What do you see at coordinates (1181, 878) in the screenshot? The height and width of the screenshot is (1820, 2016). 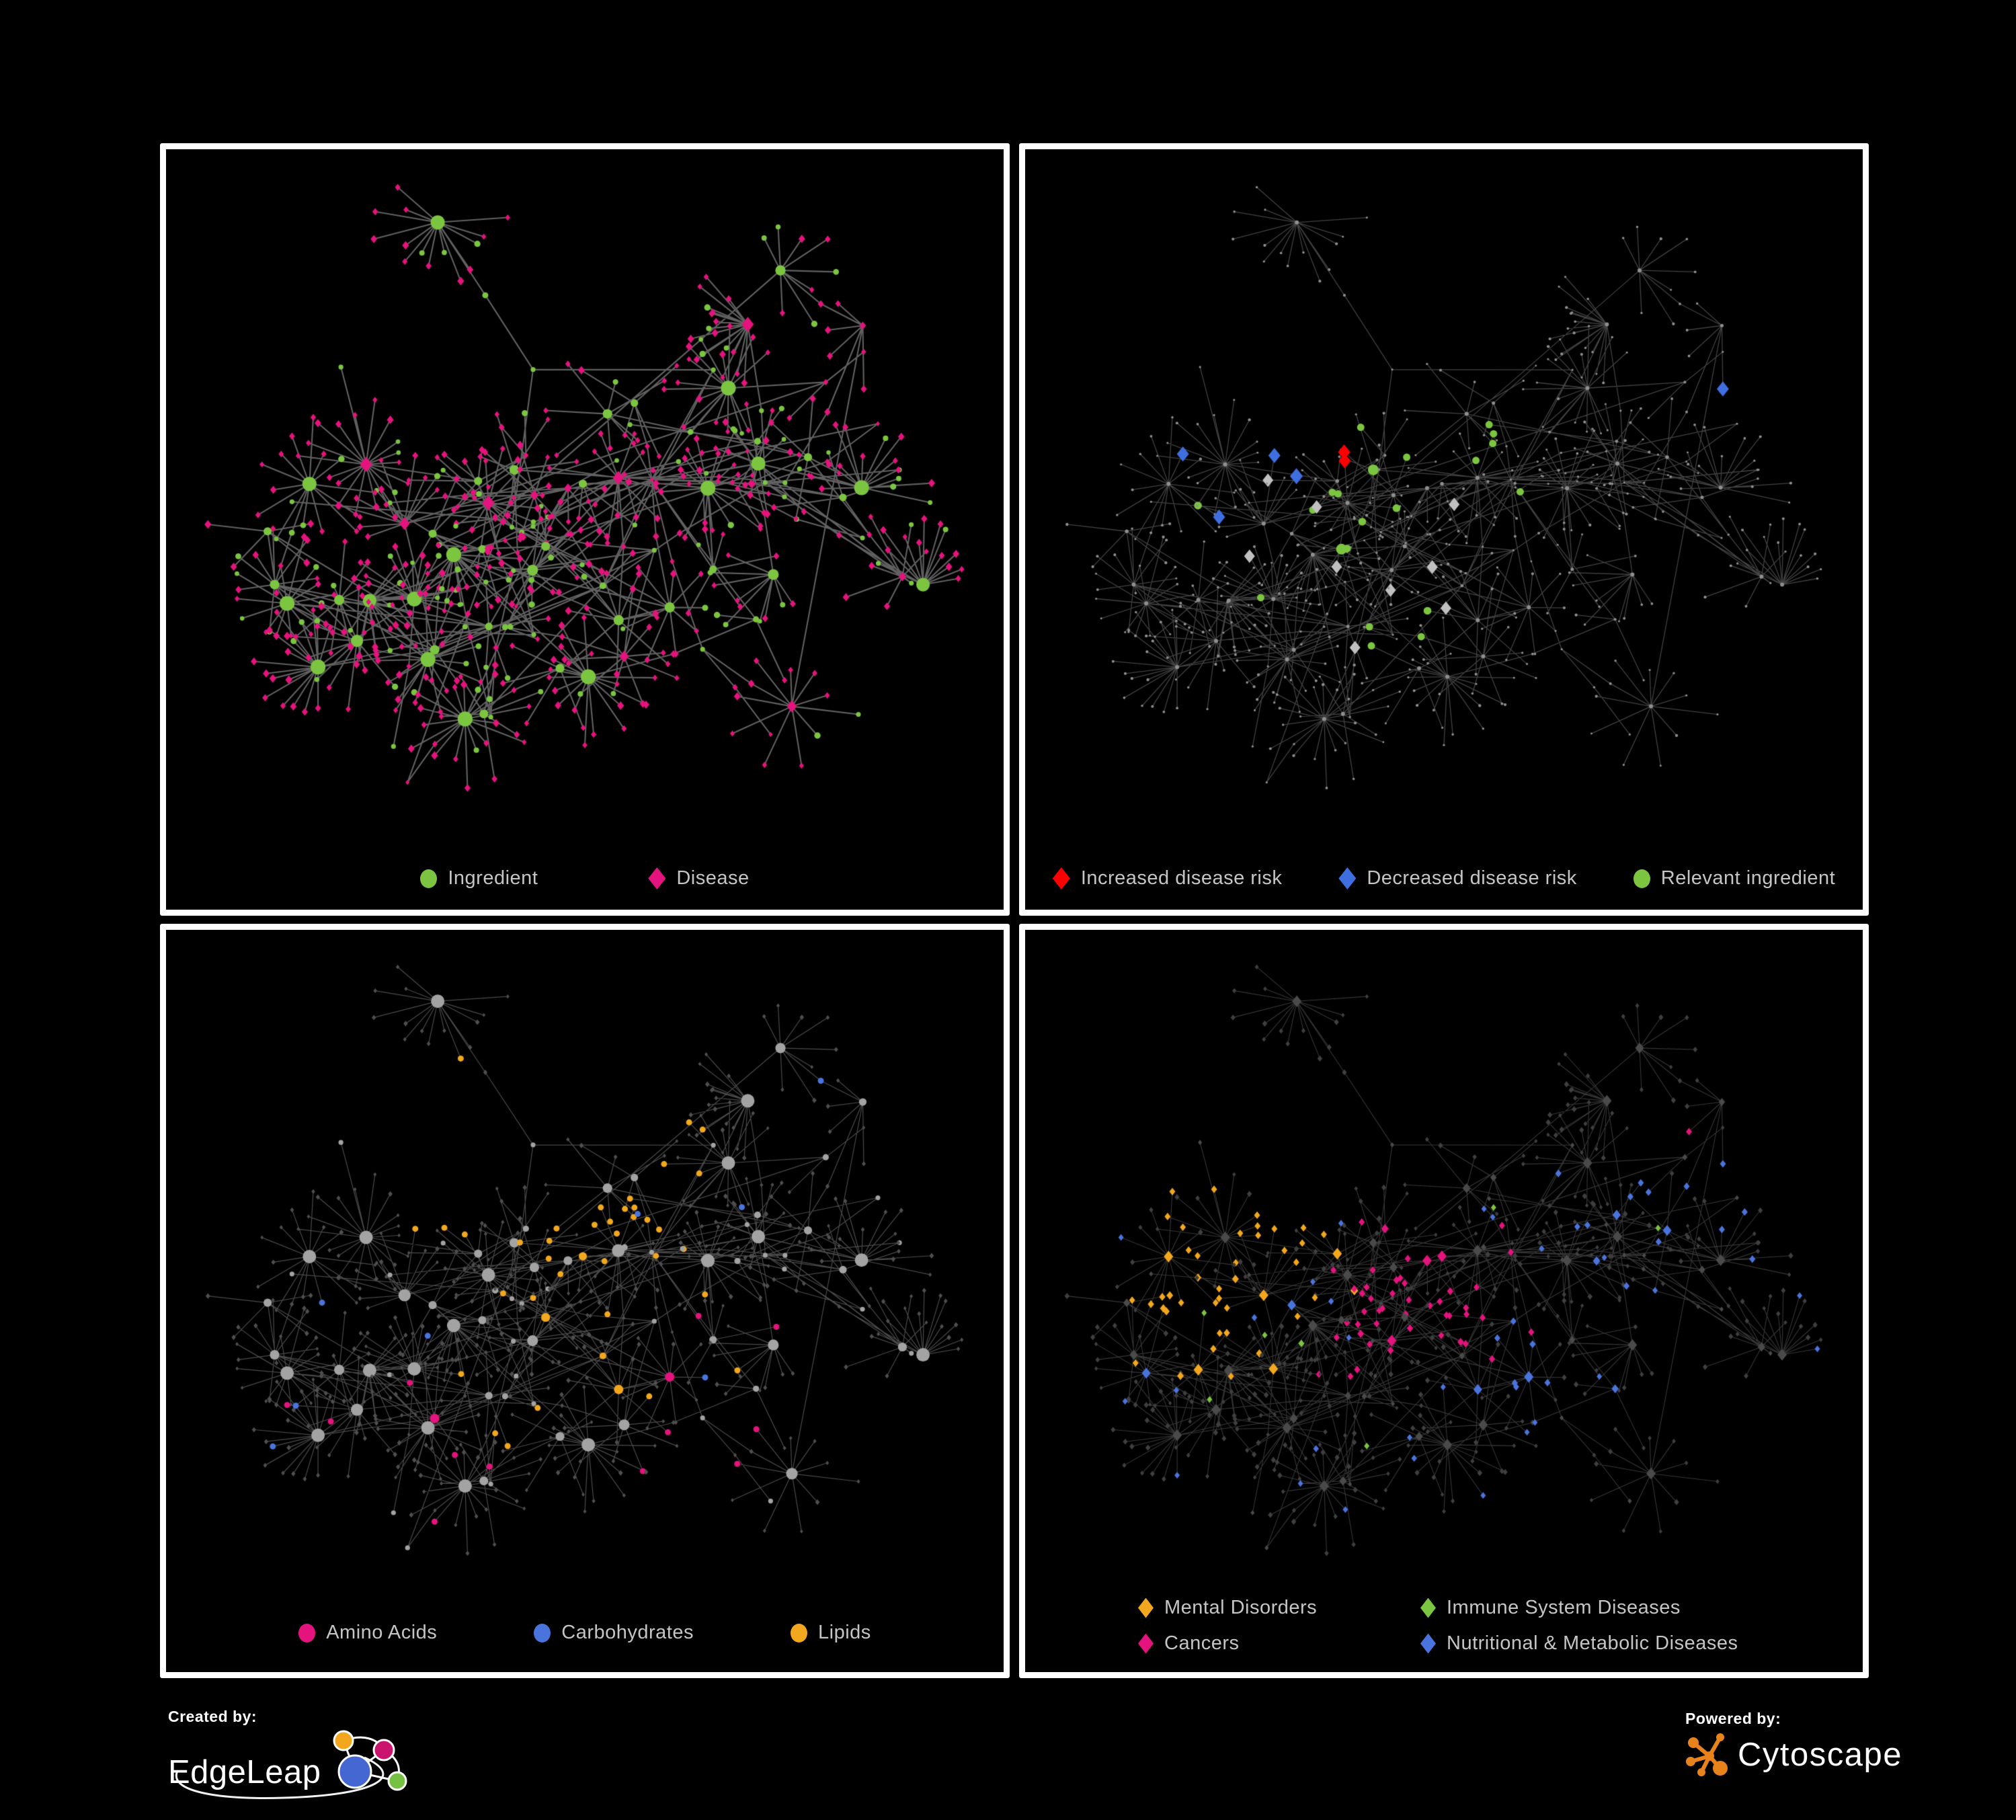 I see `legend-label: Increased disease risk` at bounding box center [1181, 878].